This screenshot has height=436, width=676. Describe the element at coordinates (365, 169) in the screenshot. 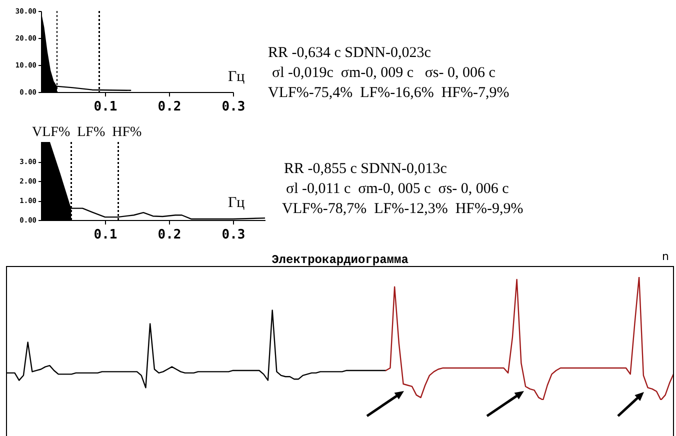

I see `text: RR -0,855 с SDNN-0,013с` at that location.